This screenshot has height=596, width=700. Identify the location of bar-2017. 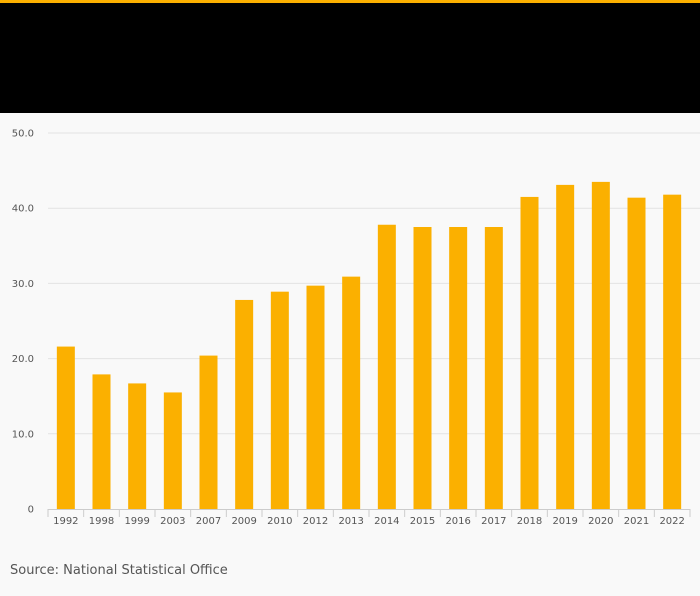
(493, 368).